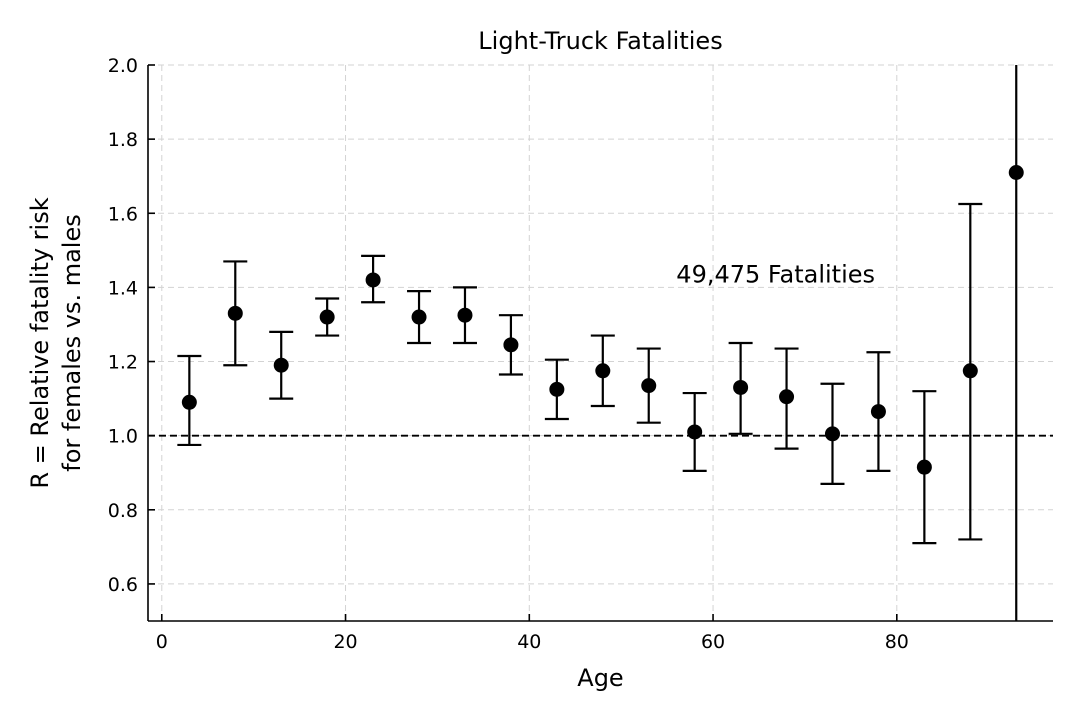  Describe the element at coordinates (600, 678) in the screenshot. I see `x-axis-label: Age` at that location.